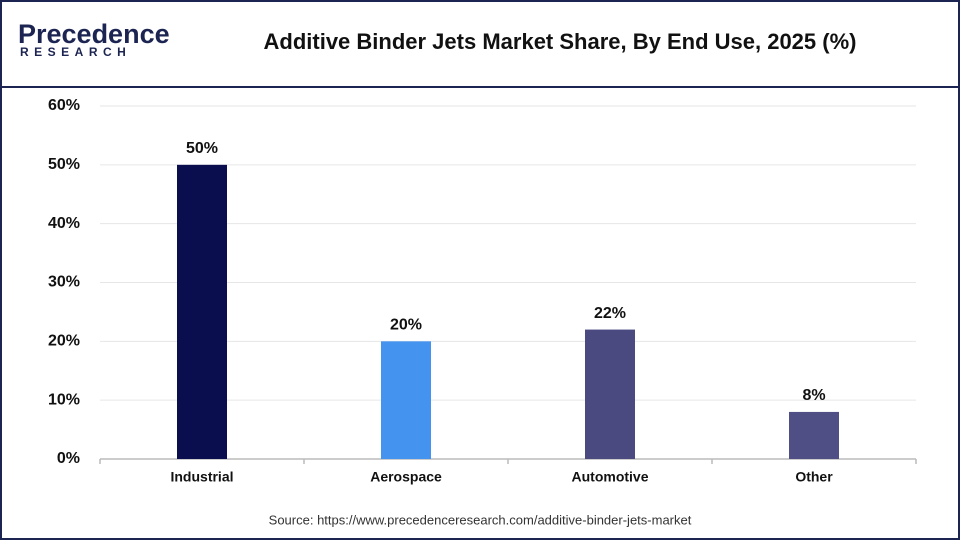 This screenshot has height=540, width=960. Describe the element at coordinates (610, 313) in the screenshot. I see `value-label: 22%` at that location.